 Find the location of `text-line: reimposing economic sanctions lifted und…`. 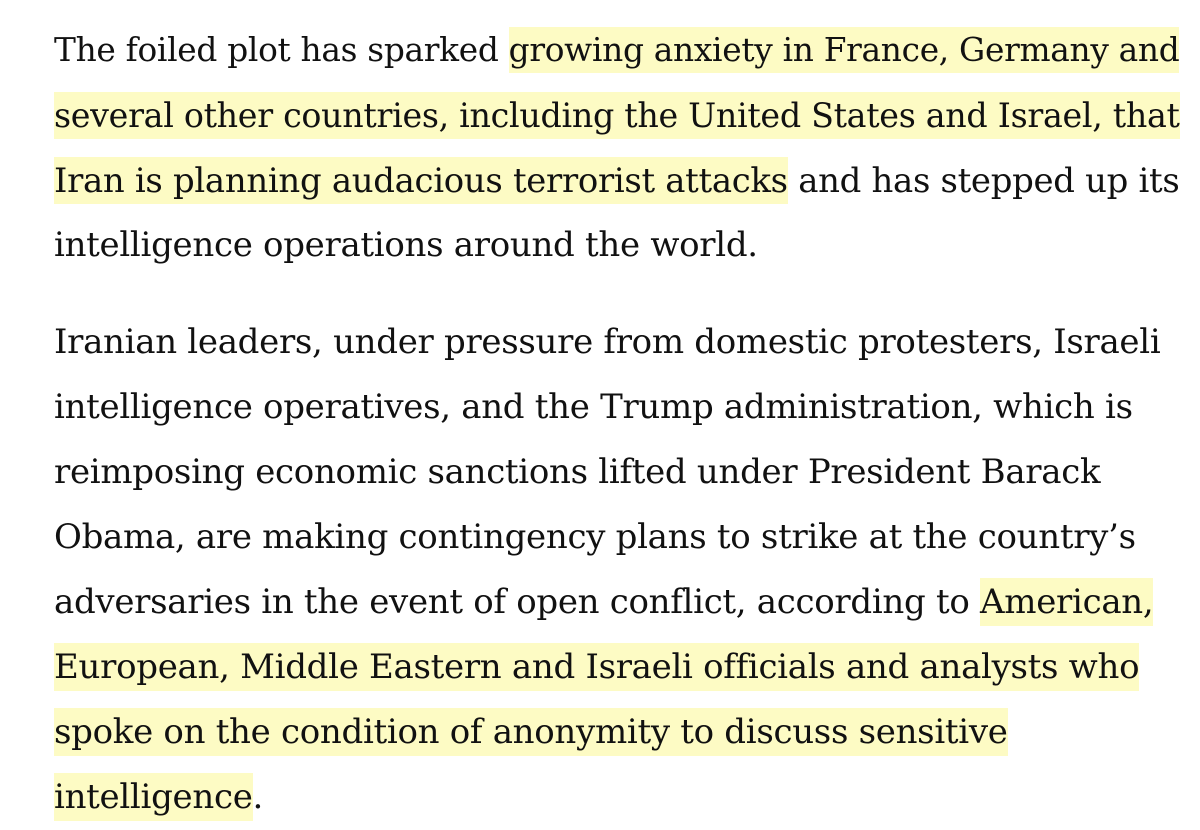

text-line: reimposing economic sanctions lifted und… is located at coordinates (607, 472).